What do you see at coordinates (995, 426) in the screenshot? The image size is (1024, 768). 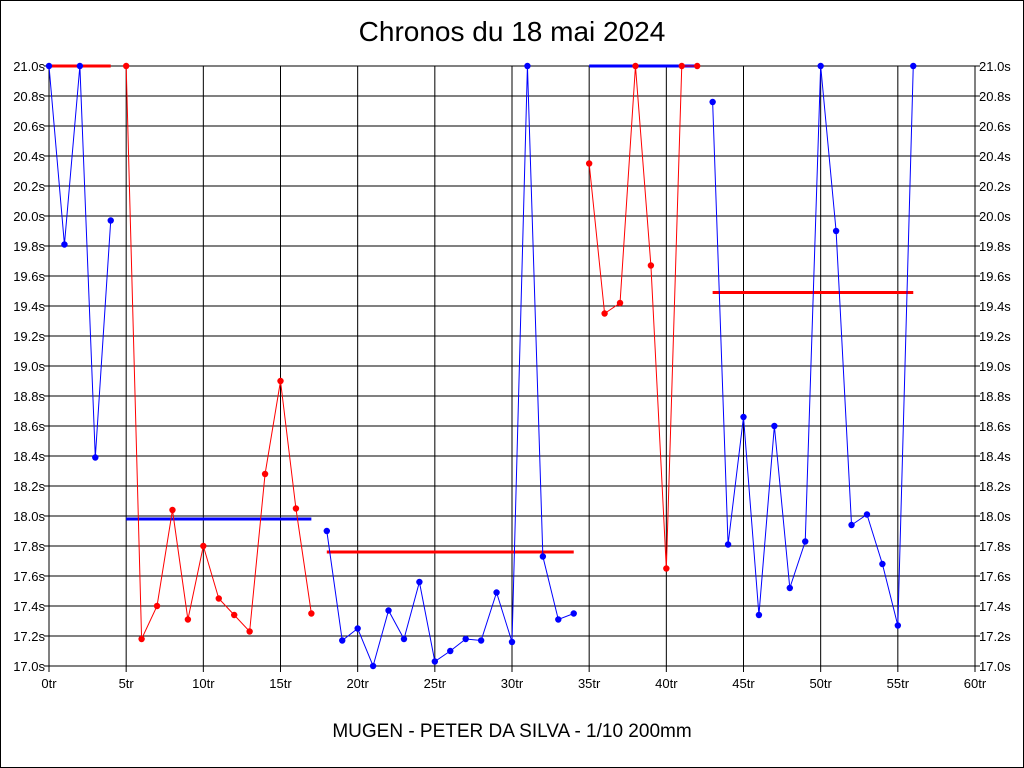 I see `y-tick-label-right: 18.6s` at bounding box center [995, 426].